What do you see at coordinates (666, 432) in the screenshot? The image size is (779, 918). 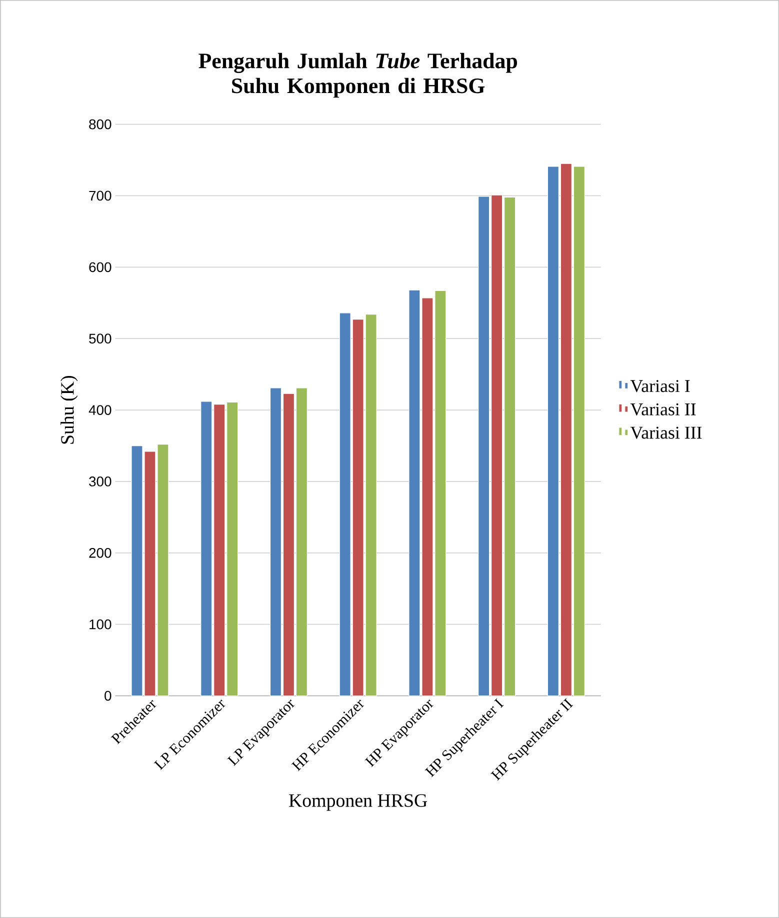 I see `legend-label: Variasi III` at bounding box center [666, 432].